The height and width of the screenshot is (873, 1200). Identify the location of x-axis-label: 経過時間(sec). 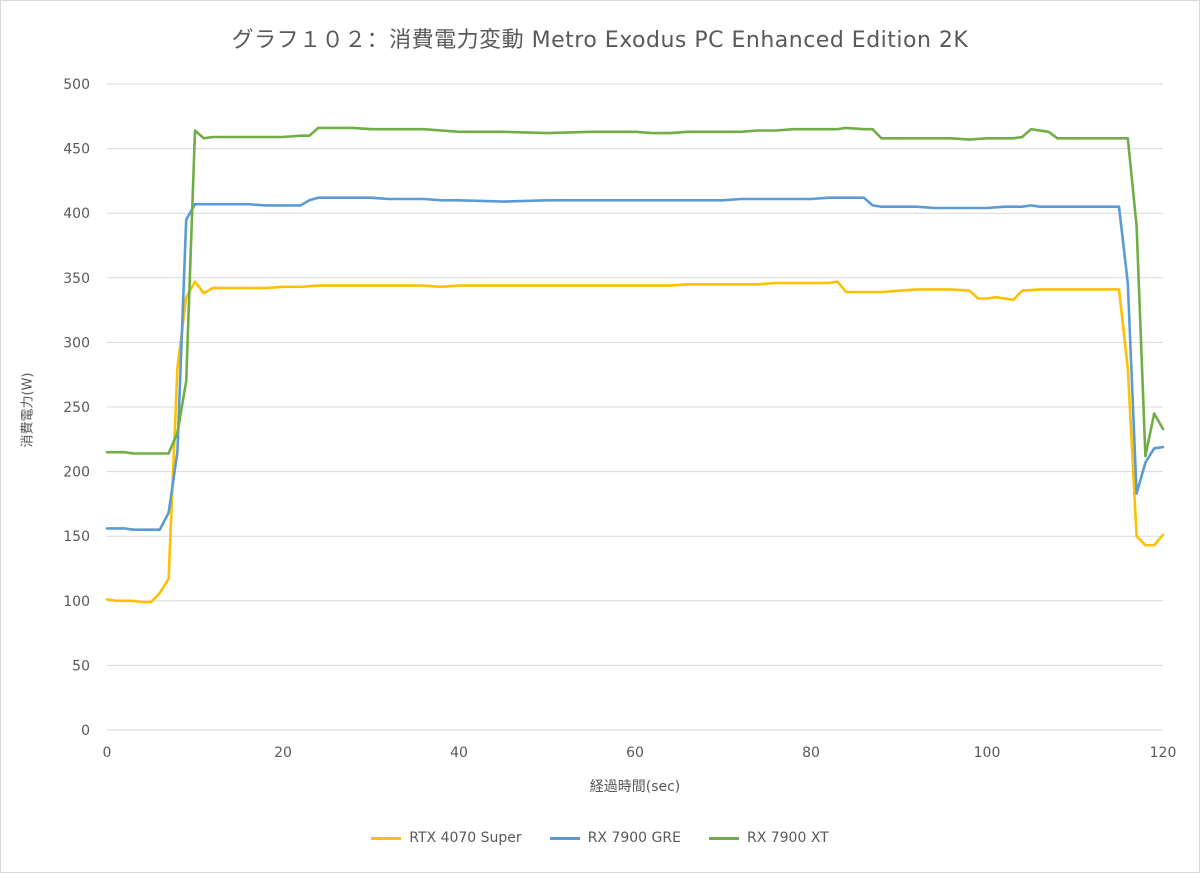
(635, 787).